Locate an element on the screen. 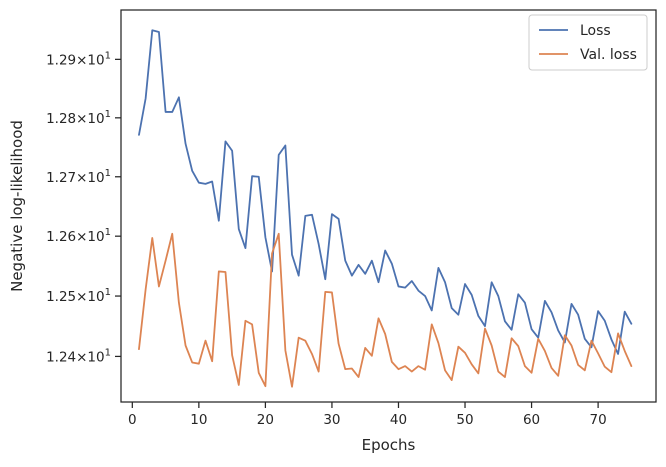 This screenshot has width=666, height=467. x-tick-label: 10 is located at coordinates (198, 420).